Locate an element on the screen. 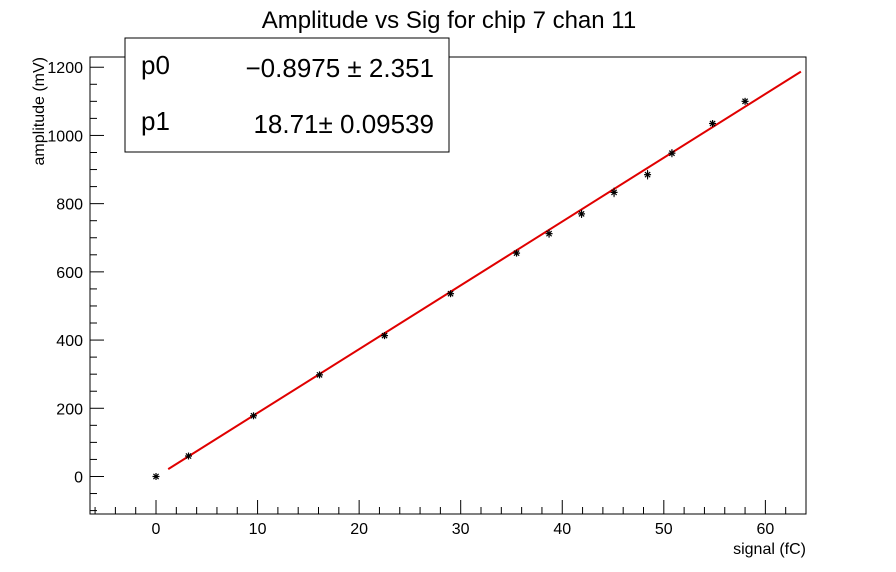 The image size is (896, 572). x-tick-label: 60 is located at coordinates (765, 529).